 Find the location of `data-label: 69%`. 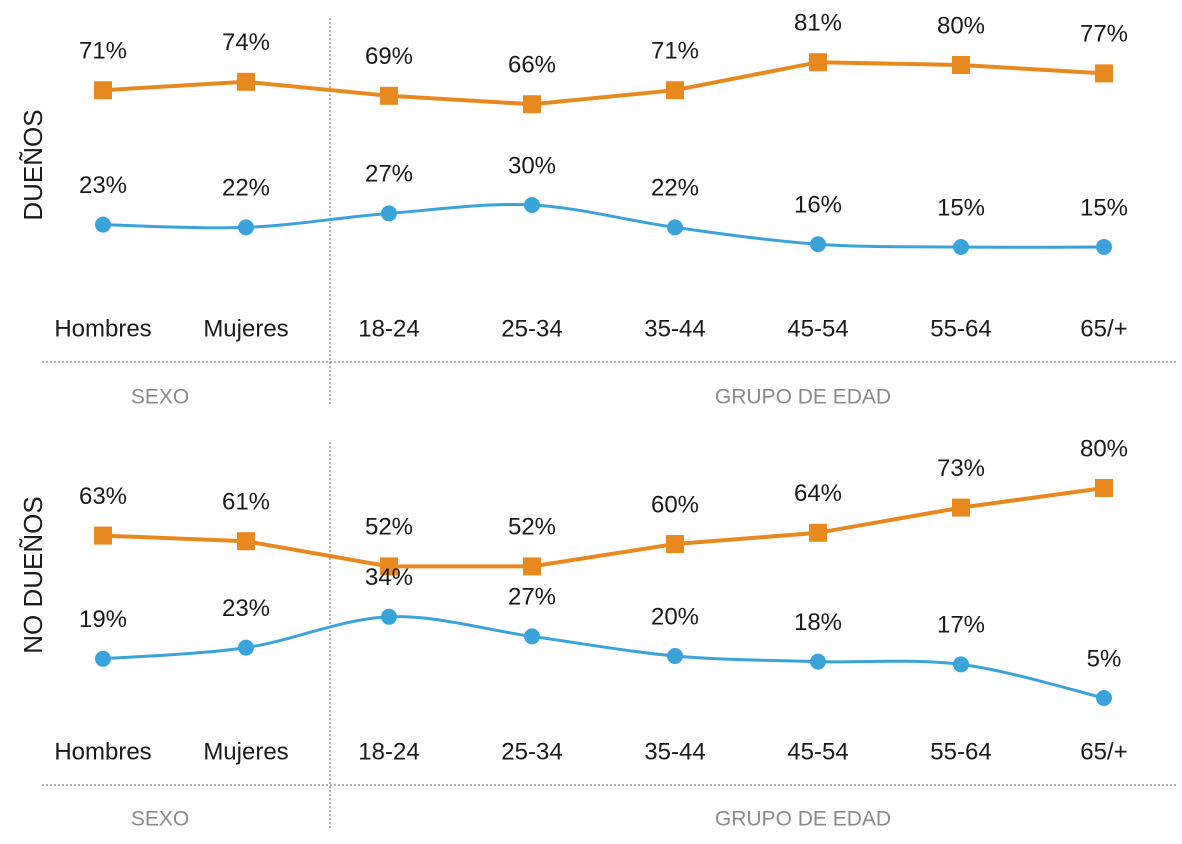

data-label: 69% is located at coordinates (389, 56).